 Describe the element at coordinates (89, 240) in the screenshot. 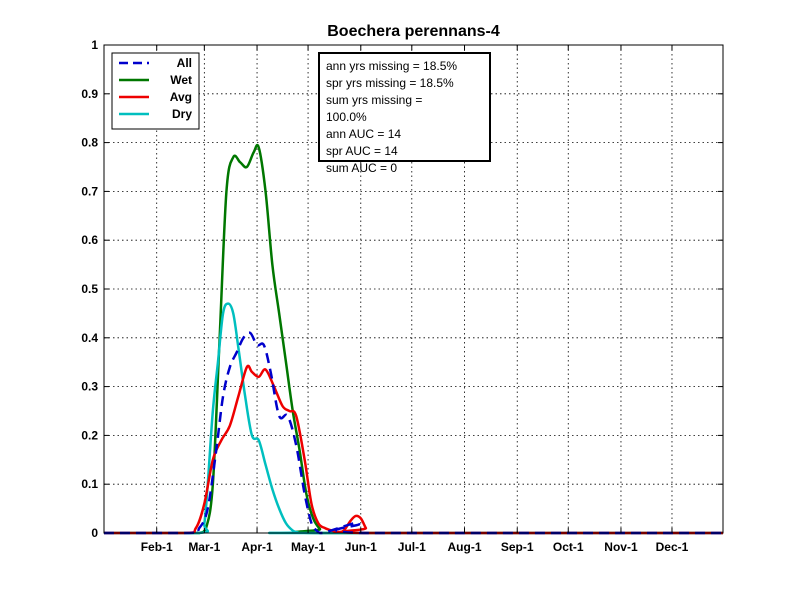

I see `y-tick-label: 0.6` at that location.